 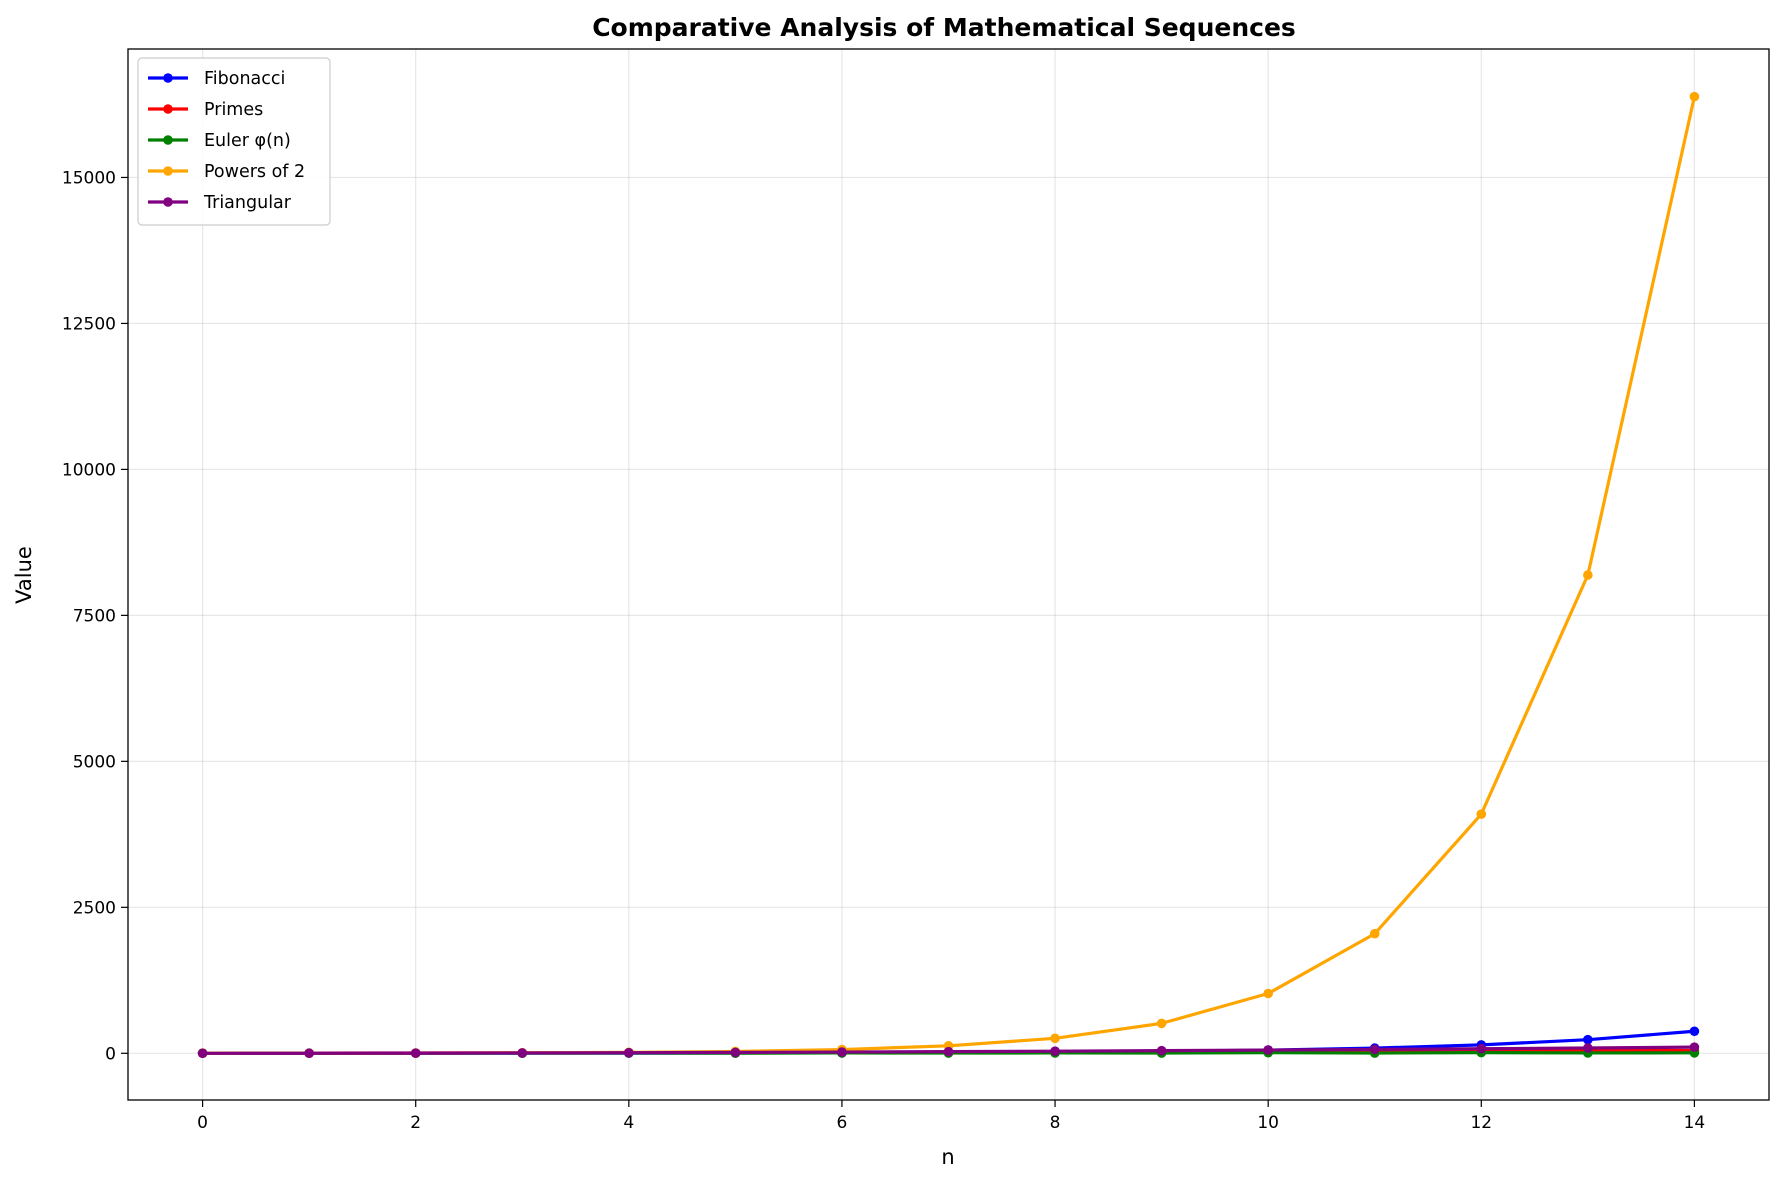 What do you see at coordinates (842, 1123) in the screenshot?
I see `x-tick-label: 6` at bounding box center [842, 1123].